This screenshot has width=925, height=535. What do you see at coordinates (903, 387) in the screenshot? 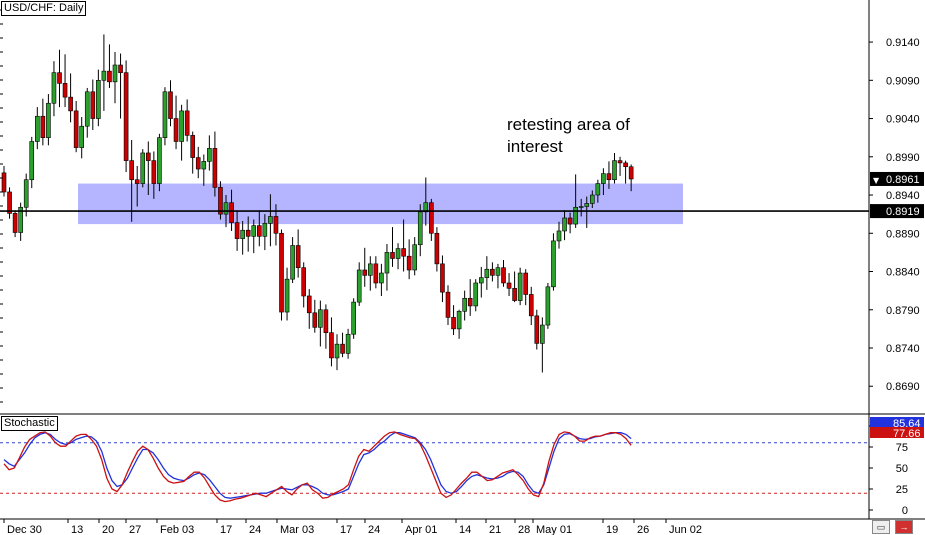
I see `y-tick-label: 0.8690` at bounding box center [903, 387].